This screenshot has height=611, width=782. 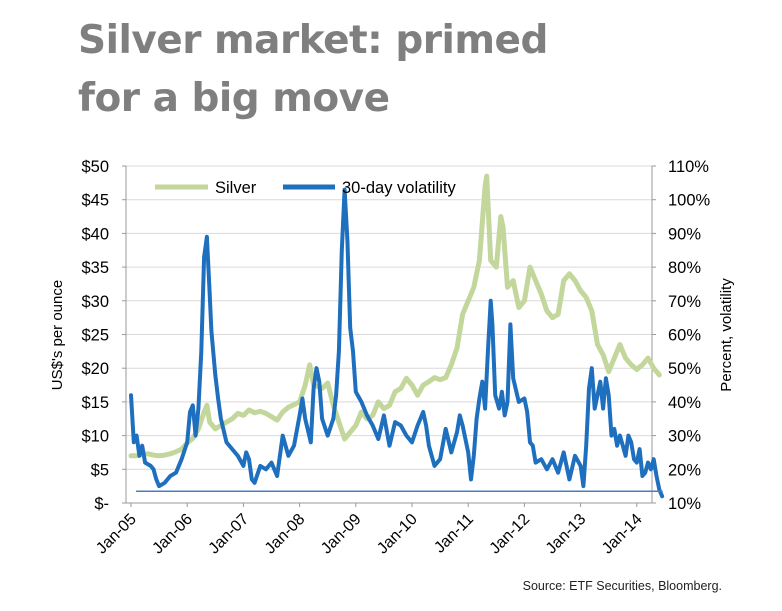 I want to click on y-tick-label: $25, so click(x=95, y=336).